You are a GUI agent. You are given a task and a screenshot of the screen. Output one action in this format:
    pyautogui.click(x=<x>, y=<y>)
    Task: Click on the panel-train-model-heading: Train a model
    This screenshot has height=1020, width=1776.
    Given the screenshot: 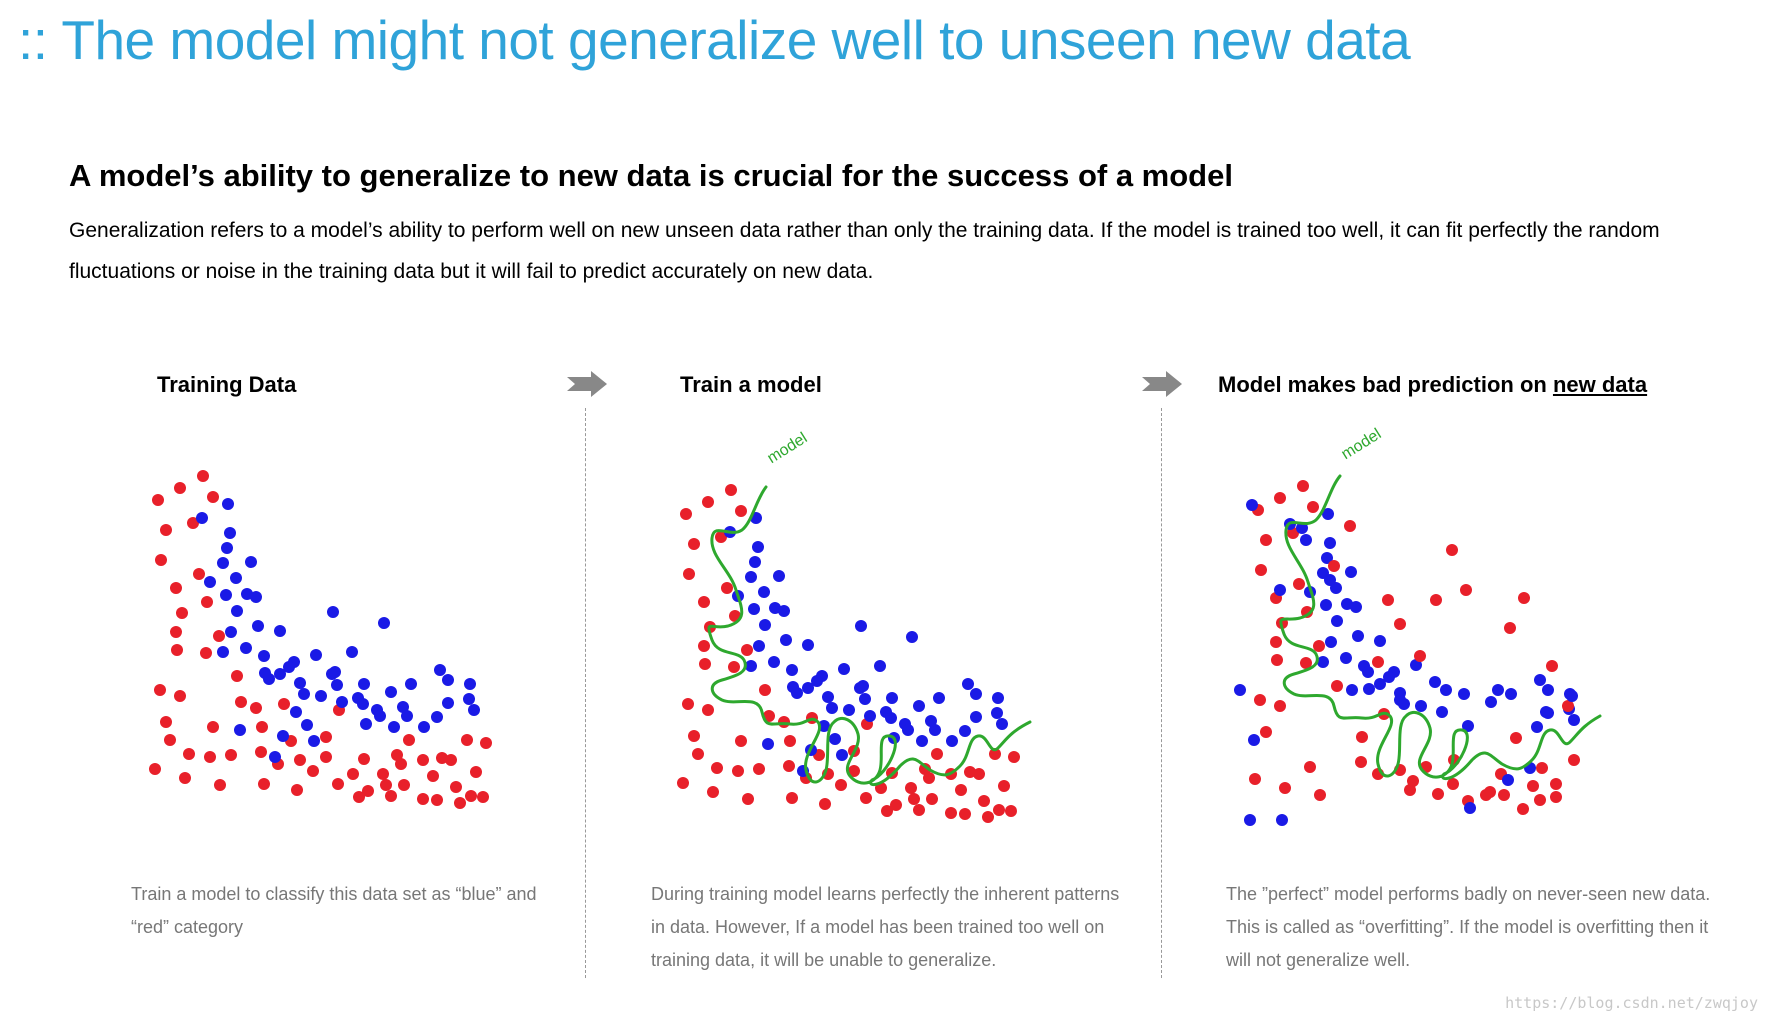 What is the action you would take?
    pyautogui.click(x=751, y=384)
    